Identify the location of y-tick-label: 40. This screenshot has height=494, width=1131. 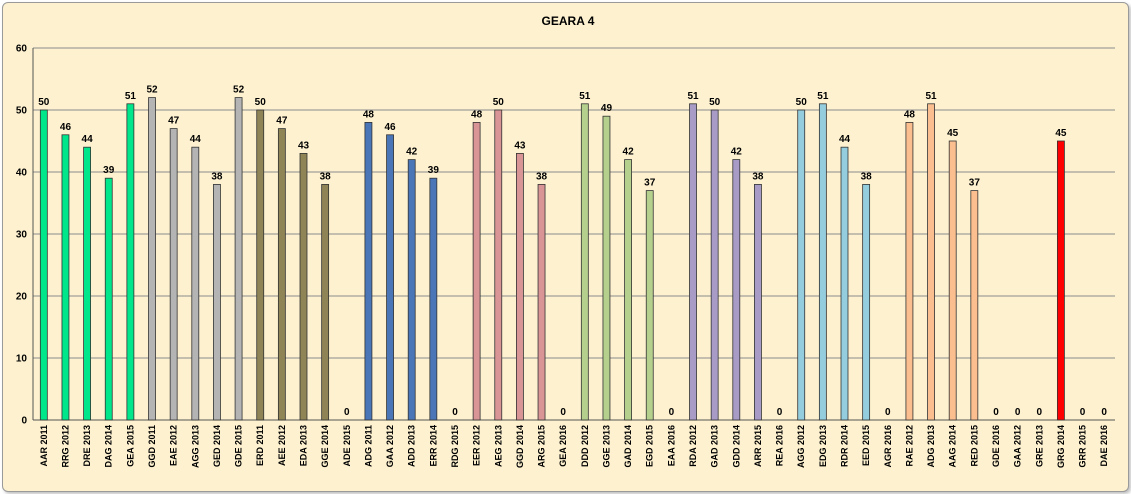
(22, 173).